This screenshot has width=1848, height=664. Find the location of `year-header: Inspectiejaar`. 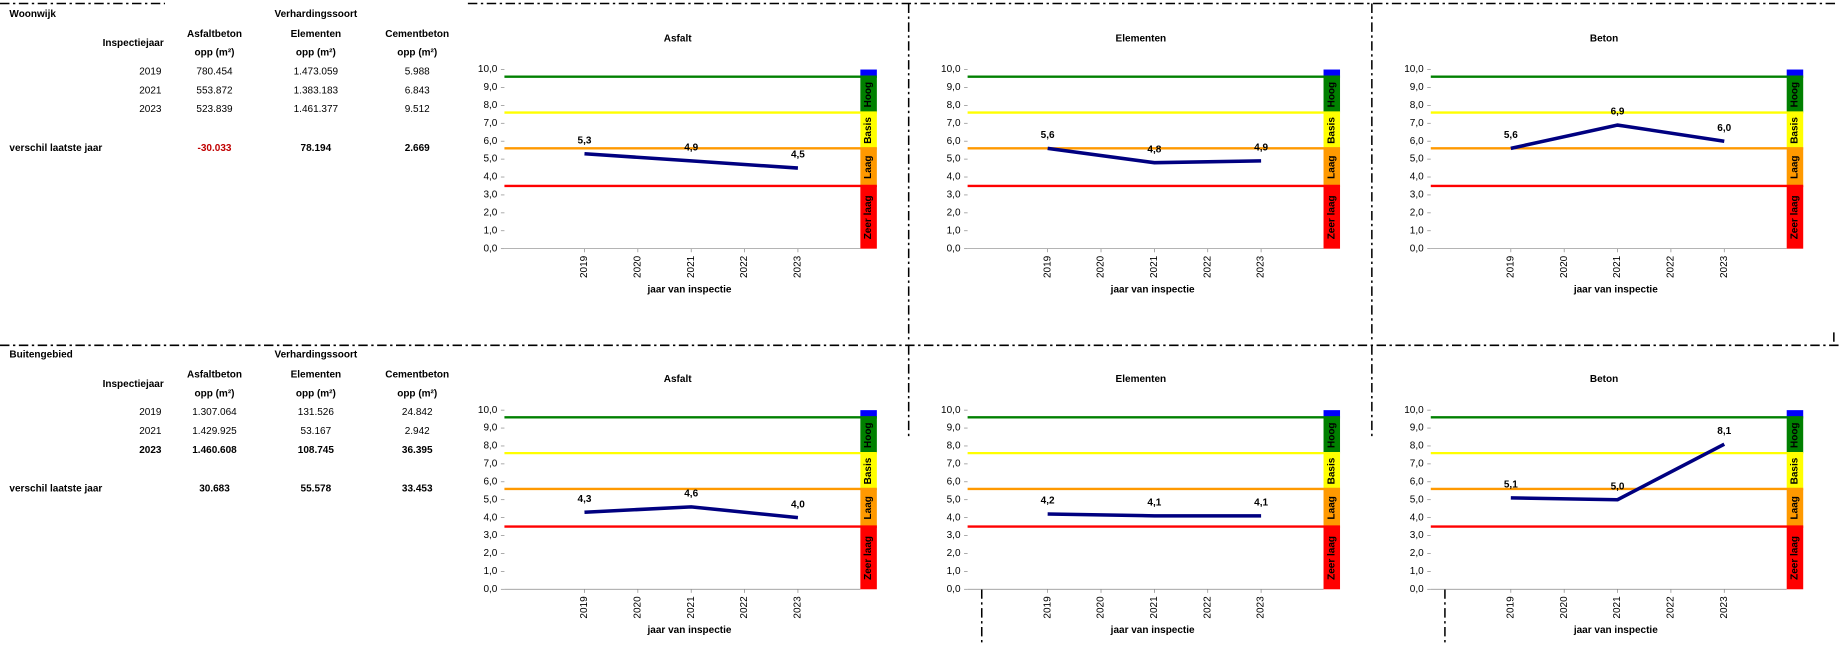

year-header: Inspectiejaar is located at coordinates (133, 43).